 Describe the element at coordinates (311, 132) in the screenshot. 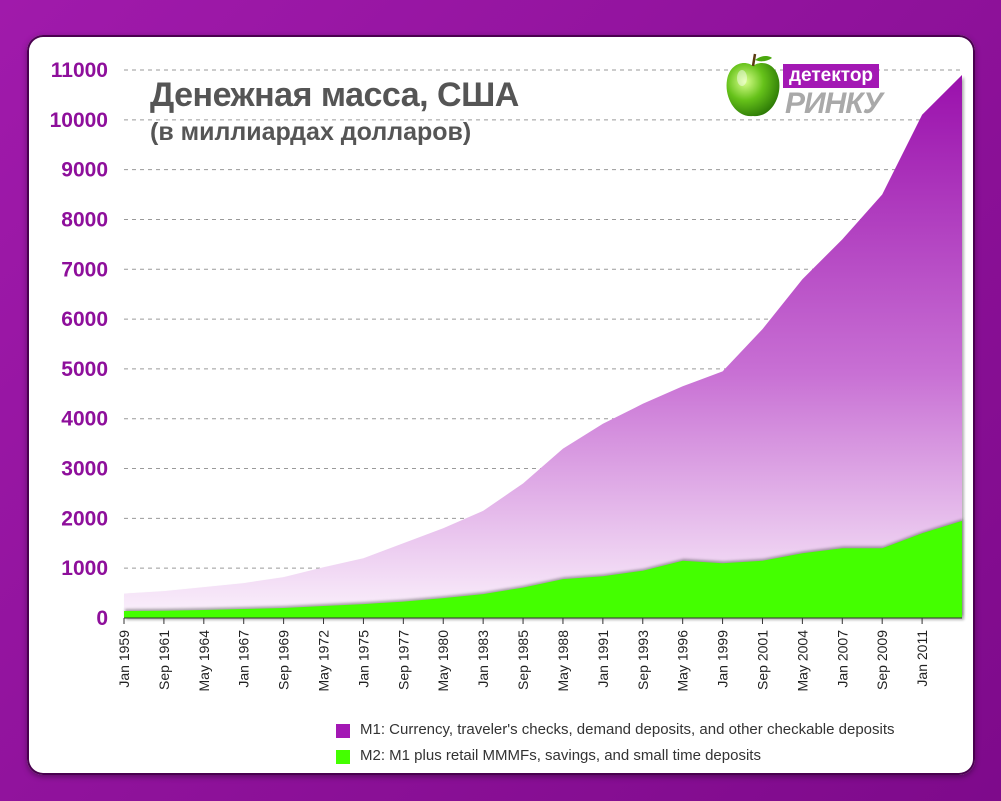

I see `chart-subtitle: (в миллиардах долларов)` at that location.